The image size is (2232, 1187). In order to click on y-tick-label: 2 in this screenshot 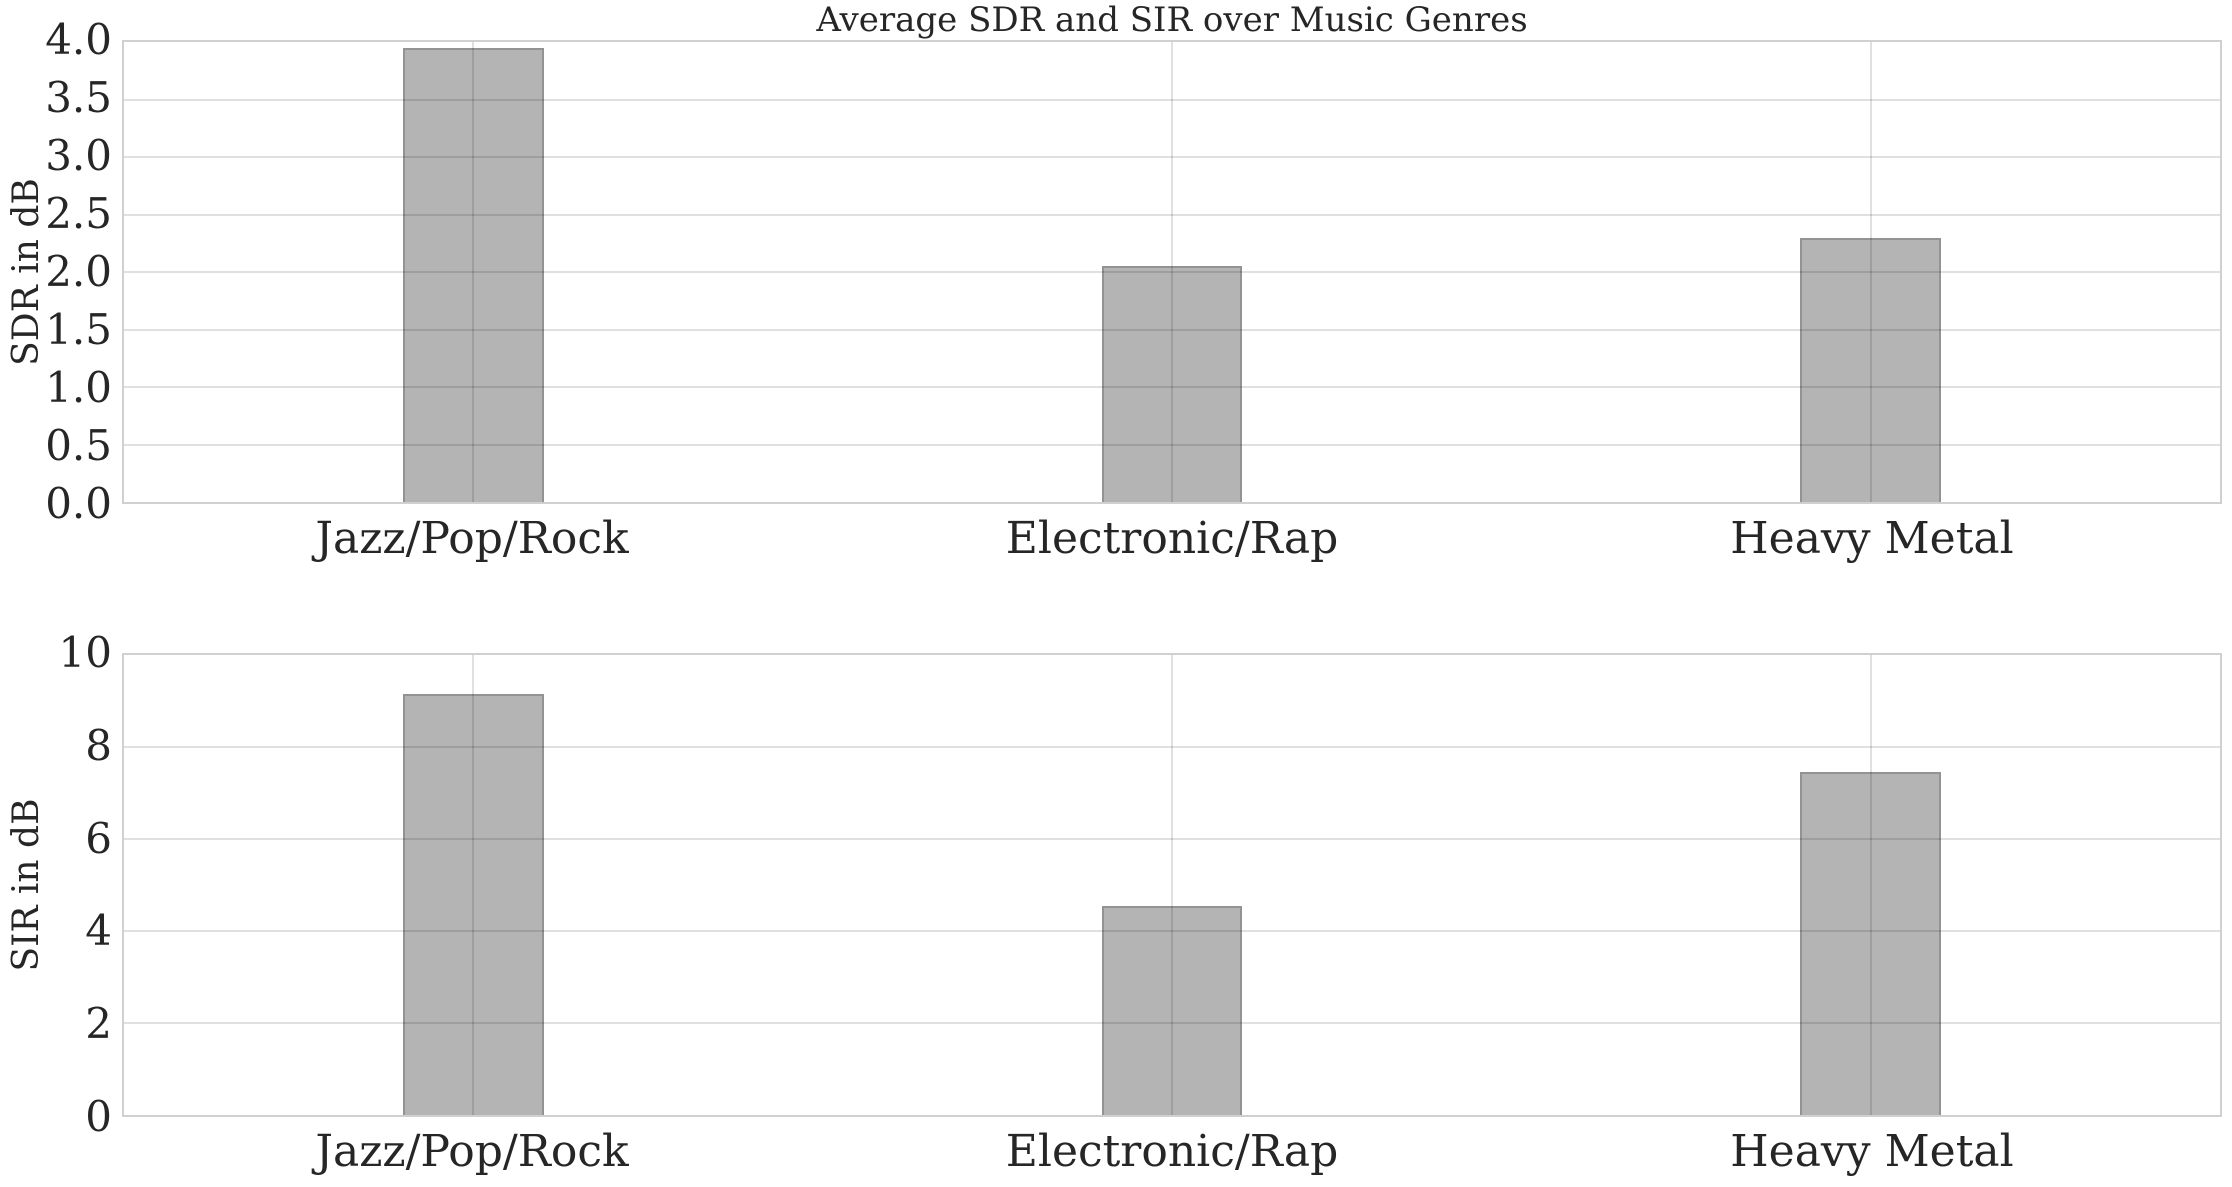, I will do `click(98, 1024)`.